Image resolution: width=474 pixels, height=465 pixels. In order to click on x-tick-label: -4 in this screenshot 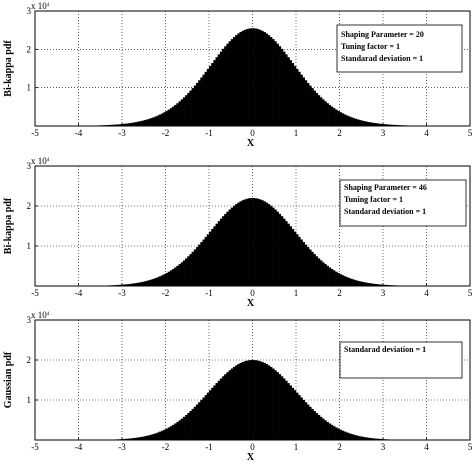, I will do `click(79, 447)`.